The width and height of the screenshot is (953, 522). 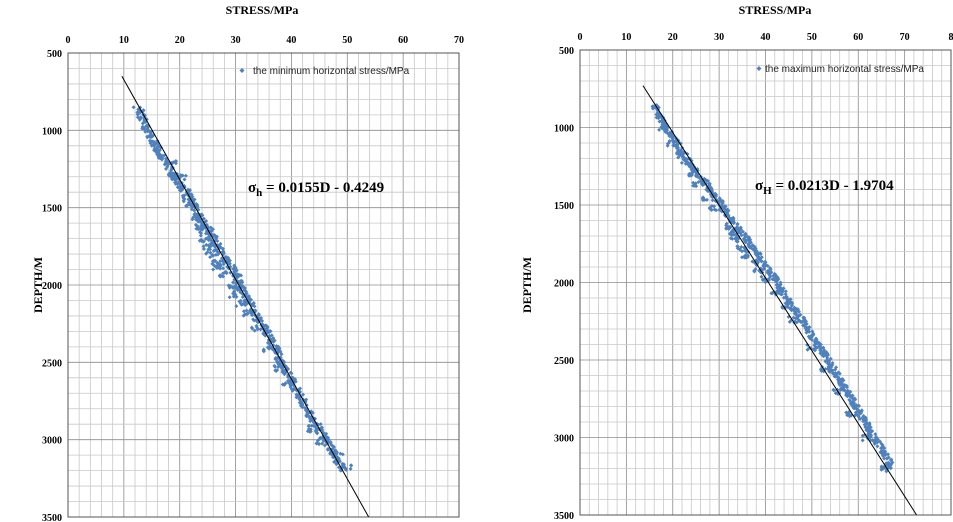 What do you see at coordinates (564, 129) in the screenshot?
I see `y-tick-label: 1000` at bounding box center [564, 129].